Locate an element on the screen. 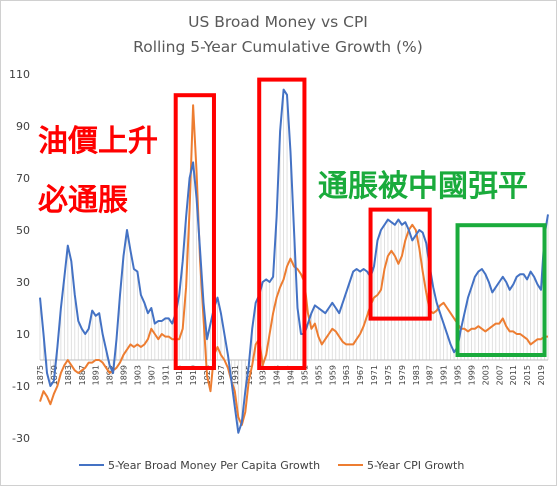 This screenshot has width=557, height=486. x-tick-label: 1891 is located at coordinates (96, 375).